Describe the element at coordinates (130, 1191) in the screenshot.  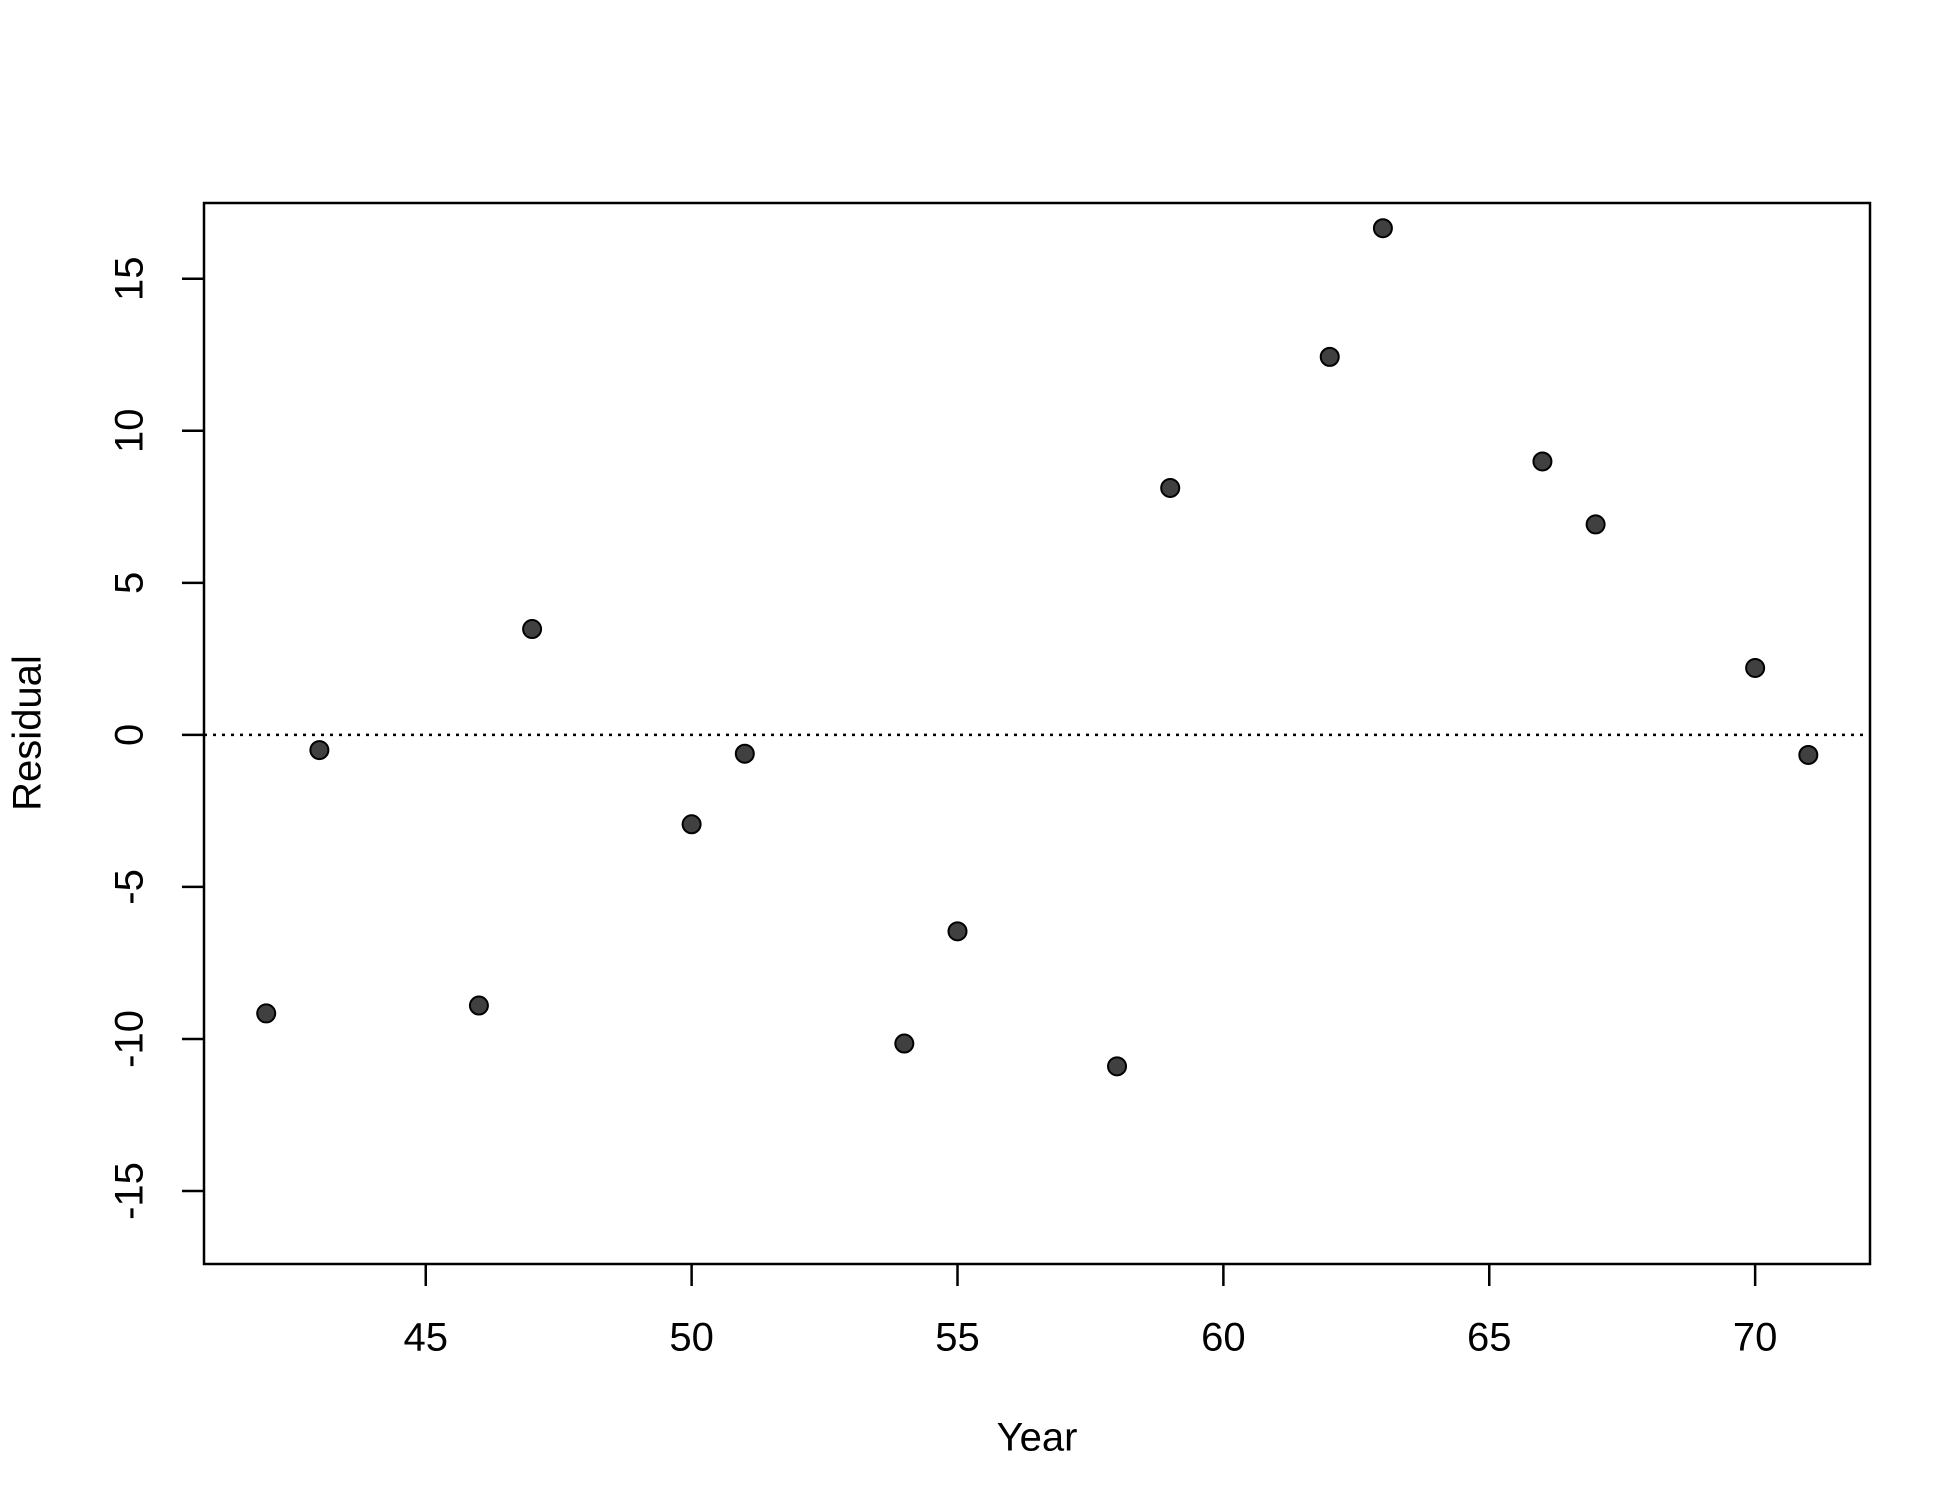
I see `y-tick-label: -15` at that location.